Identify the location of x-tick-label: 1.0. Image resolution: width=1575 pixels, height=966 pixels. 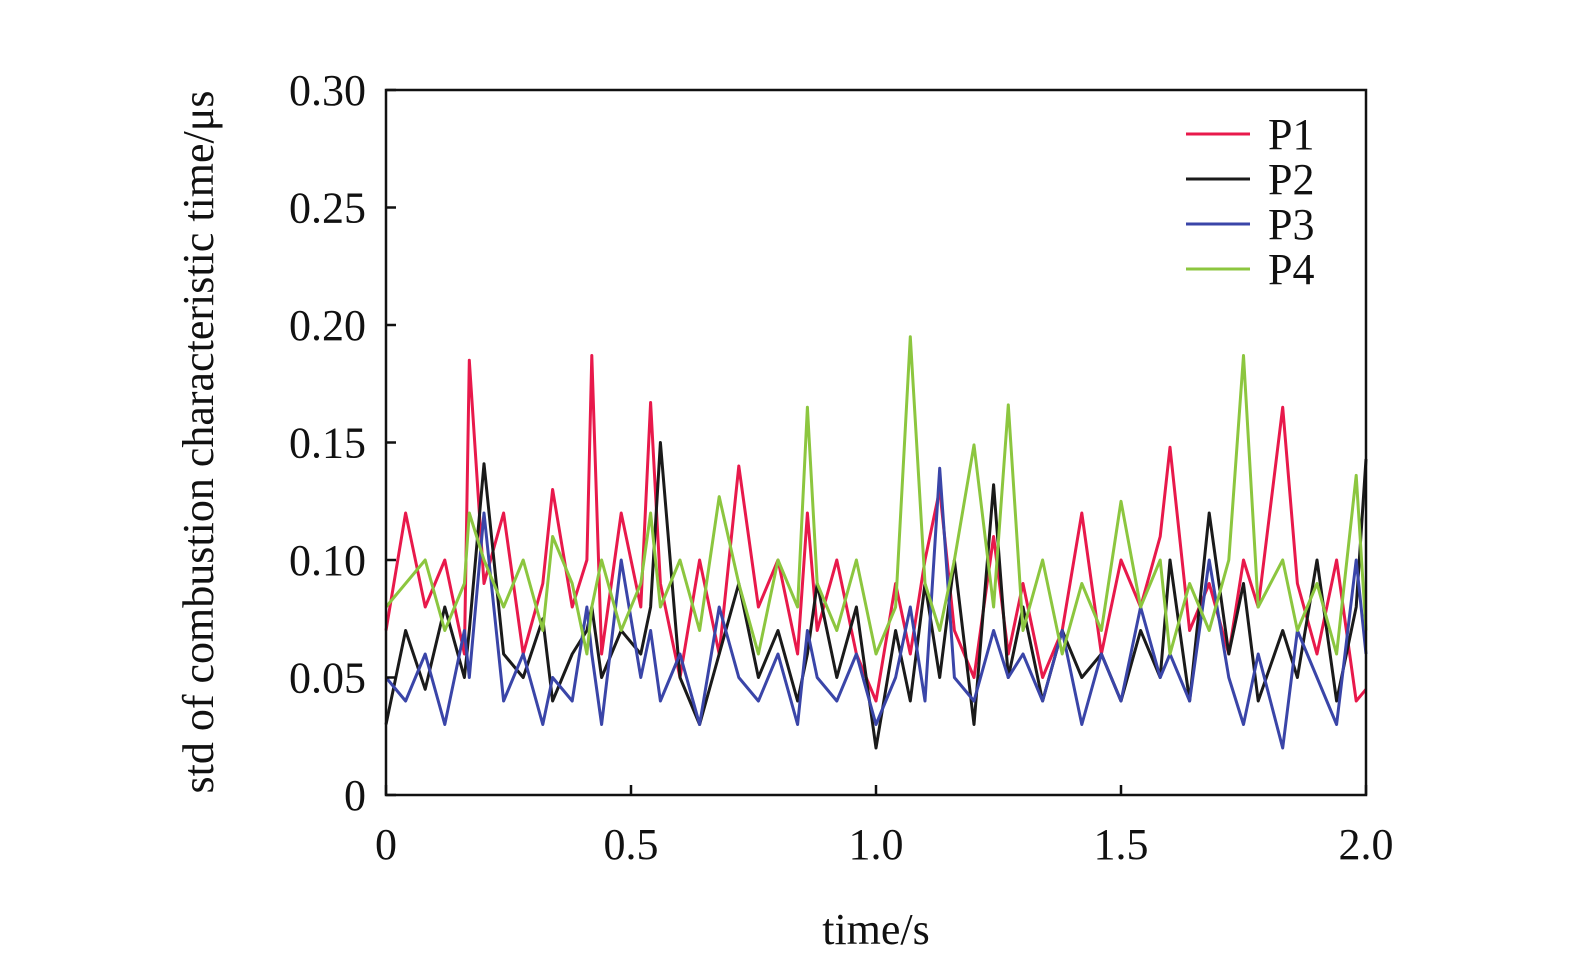
(876, 844).